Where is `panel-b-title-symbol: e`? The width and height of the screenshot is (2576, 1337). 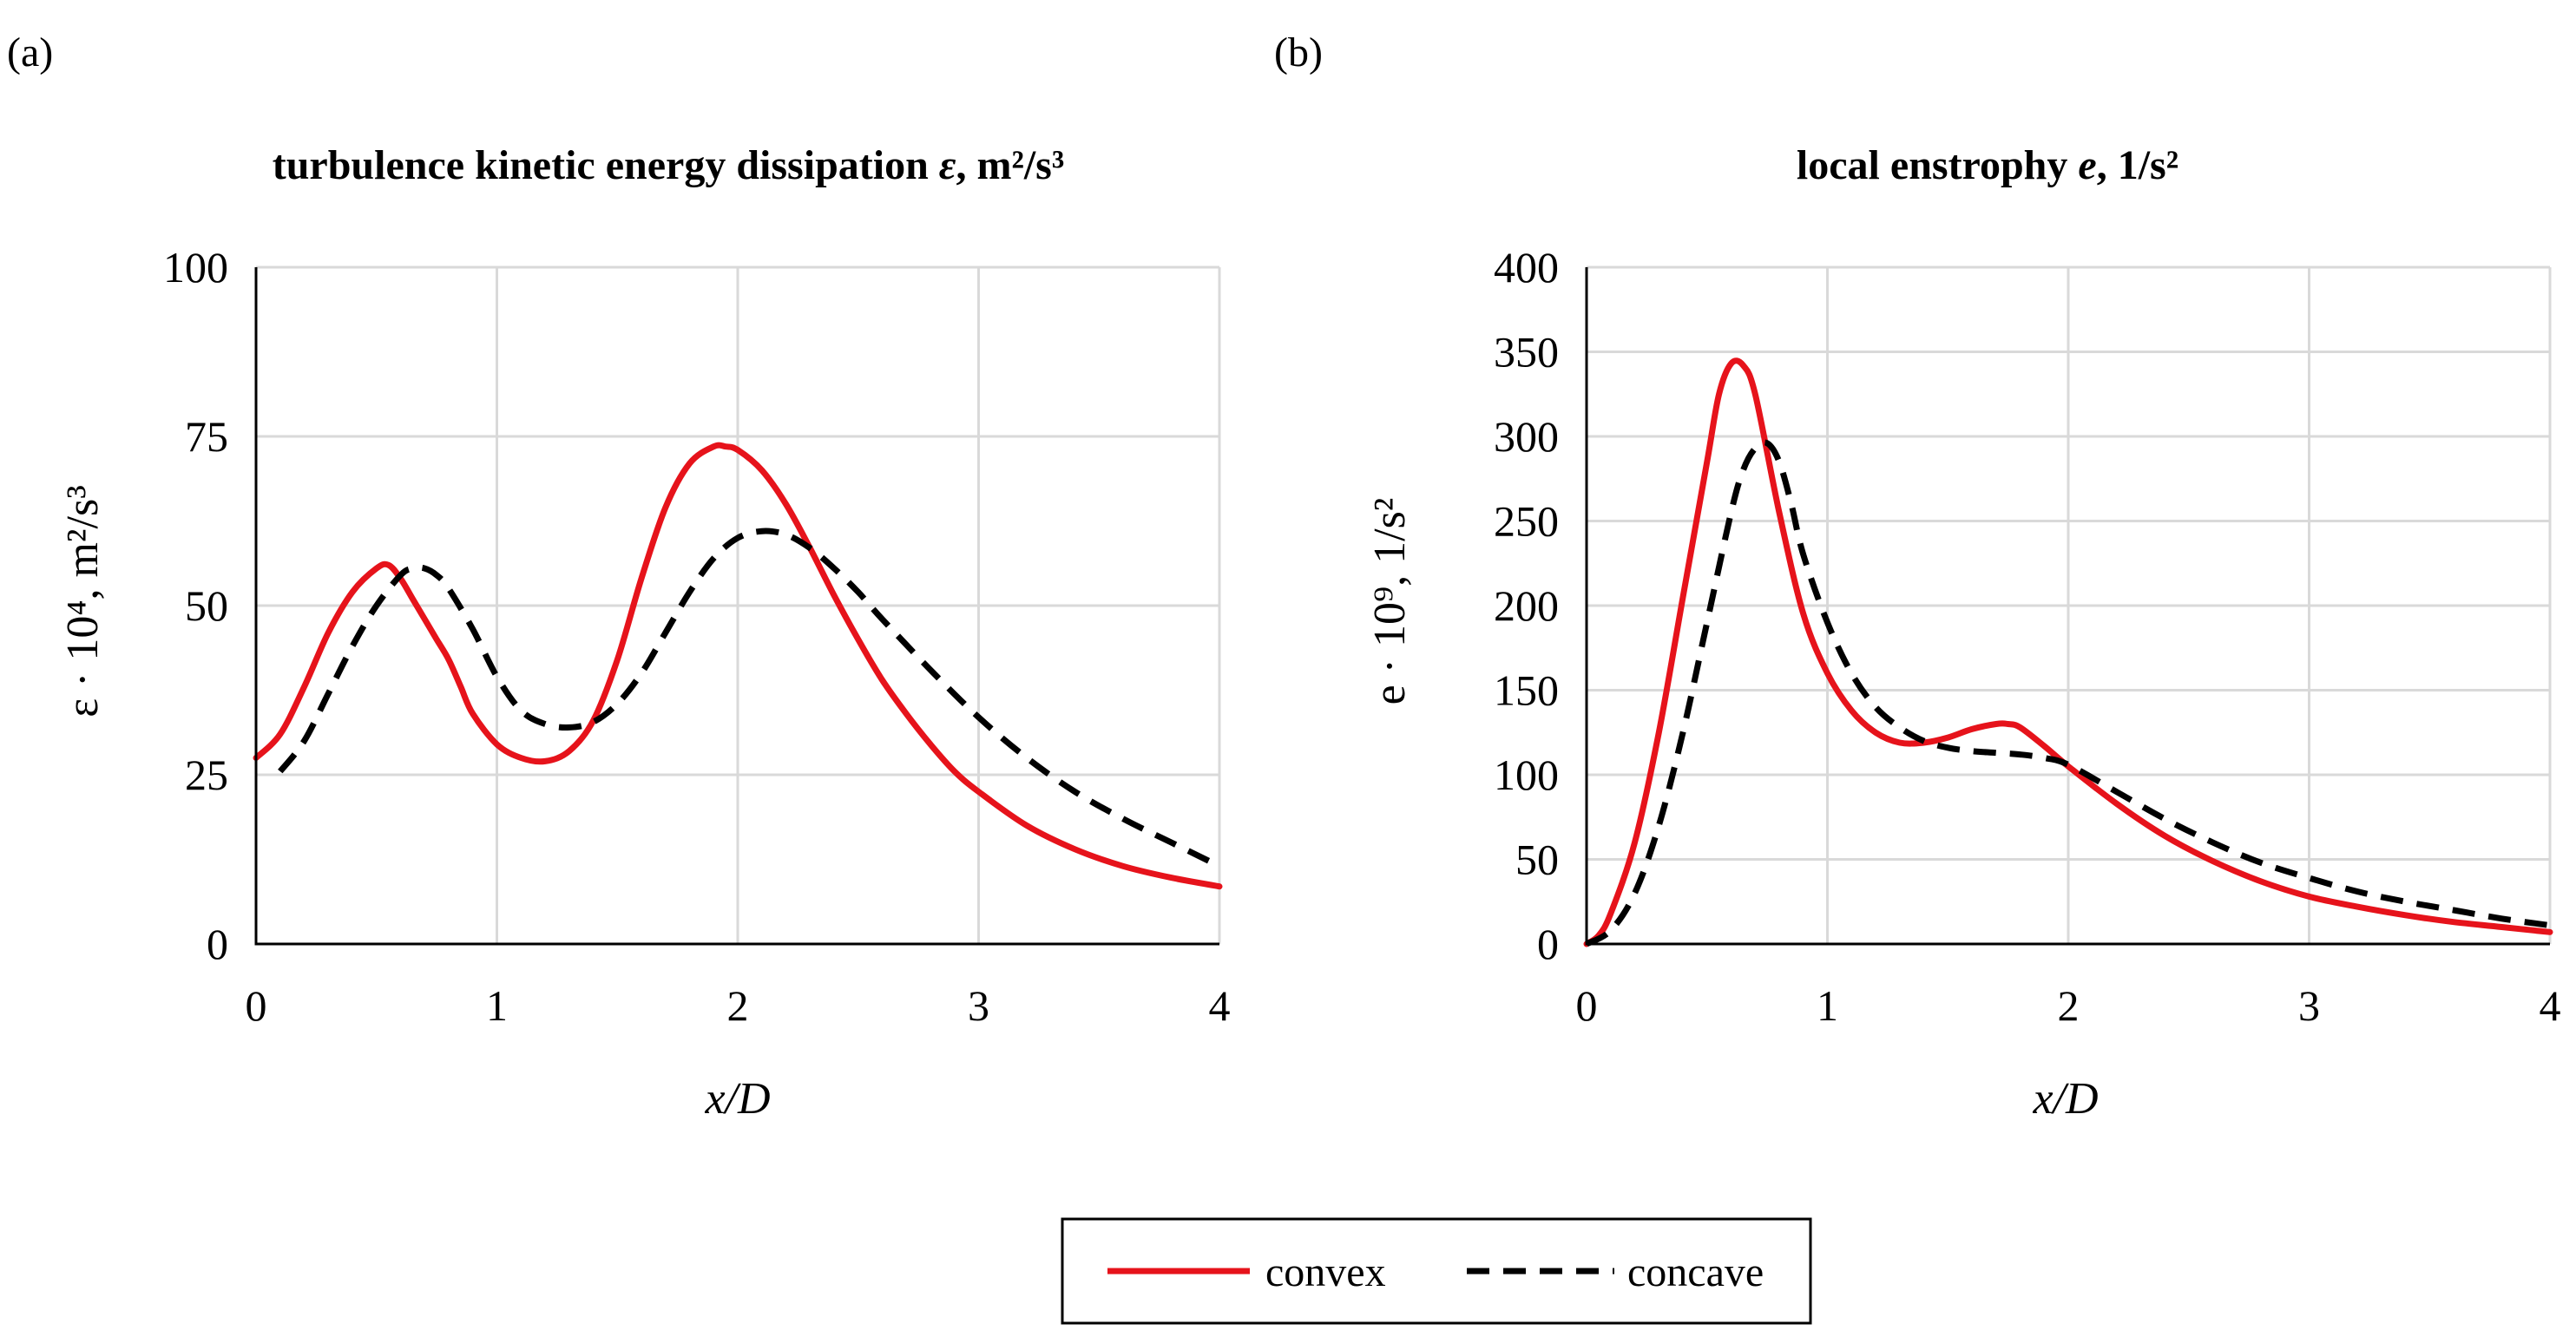
panel-b-title-symbol: e is located at coordinates (2087, 165).